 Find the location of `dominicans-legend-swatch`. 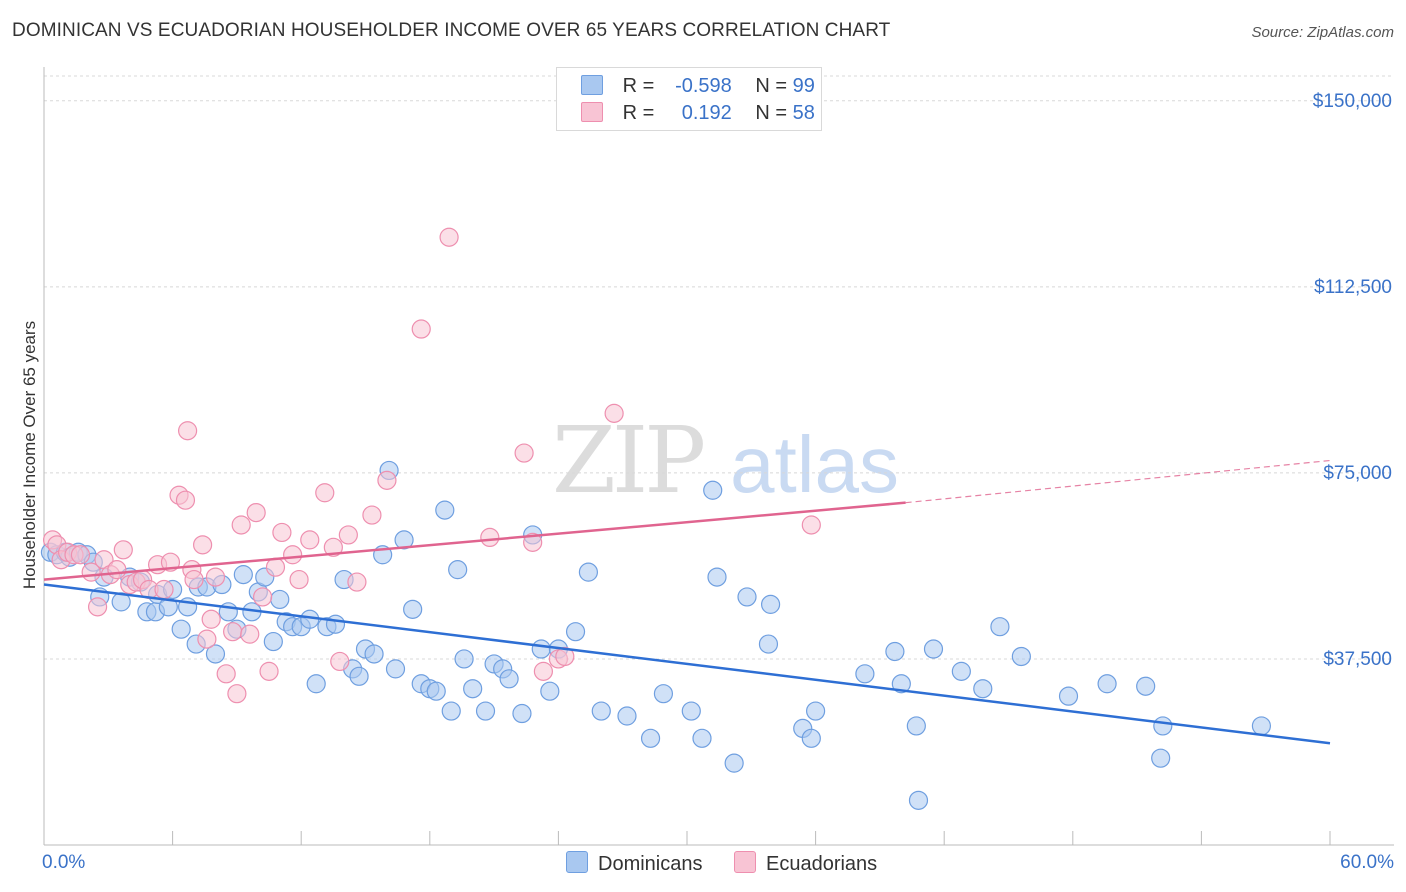

dominicans-legend-swatch is located at coordinates (577, 862).